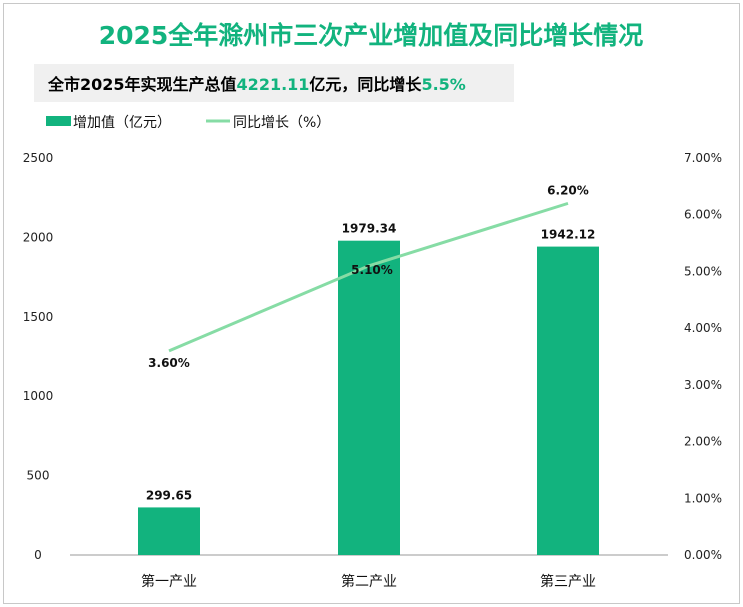 The width and height of the screenshot is (743, 607). I want to click on legend-line-label: 同比增长（%）, so click(281, 123).